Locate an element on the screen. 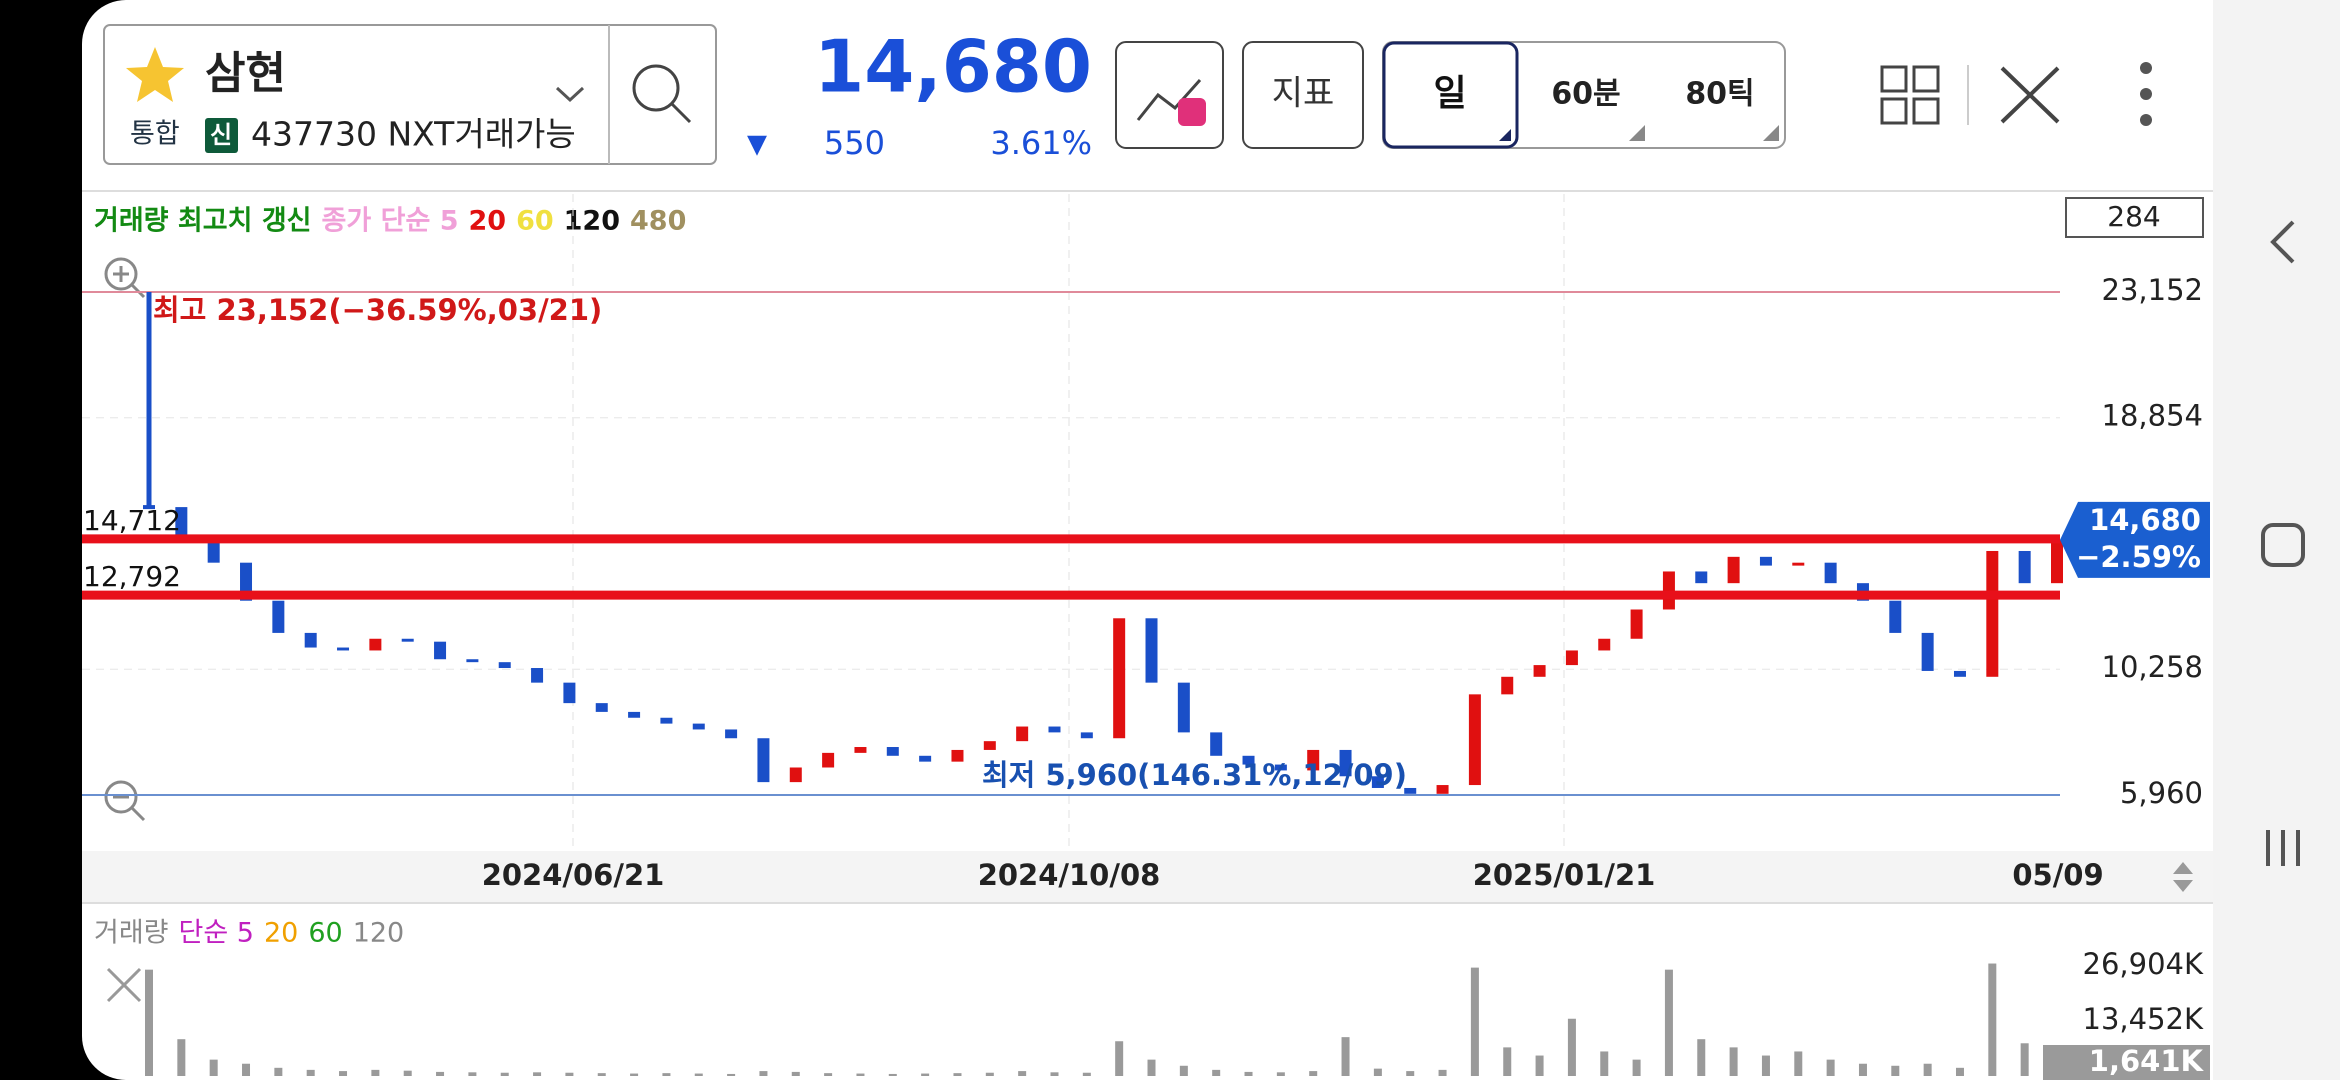  indicator-button is located at coordinates (1303, 95).